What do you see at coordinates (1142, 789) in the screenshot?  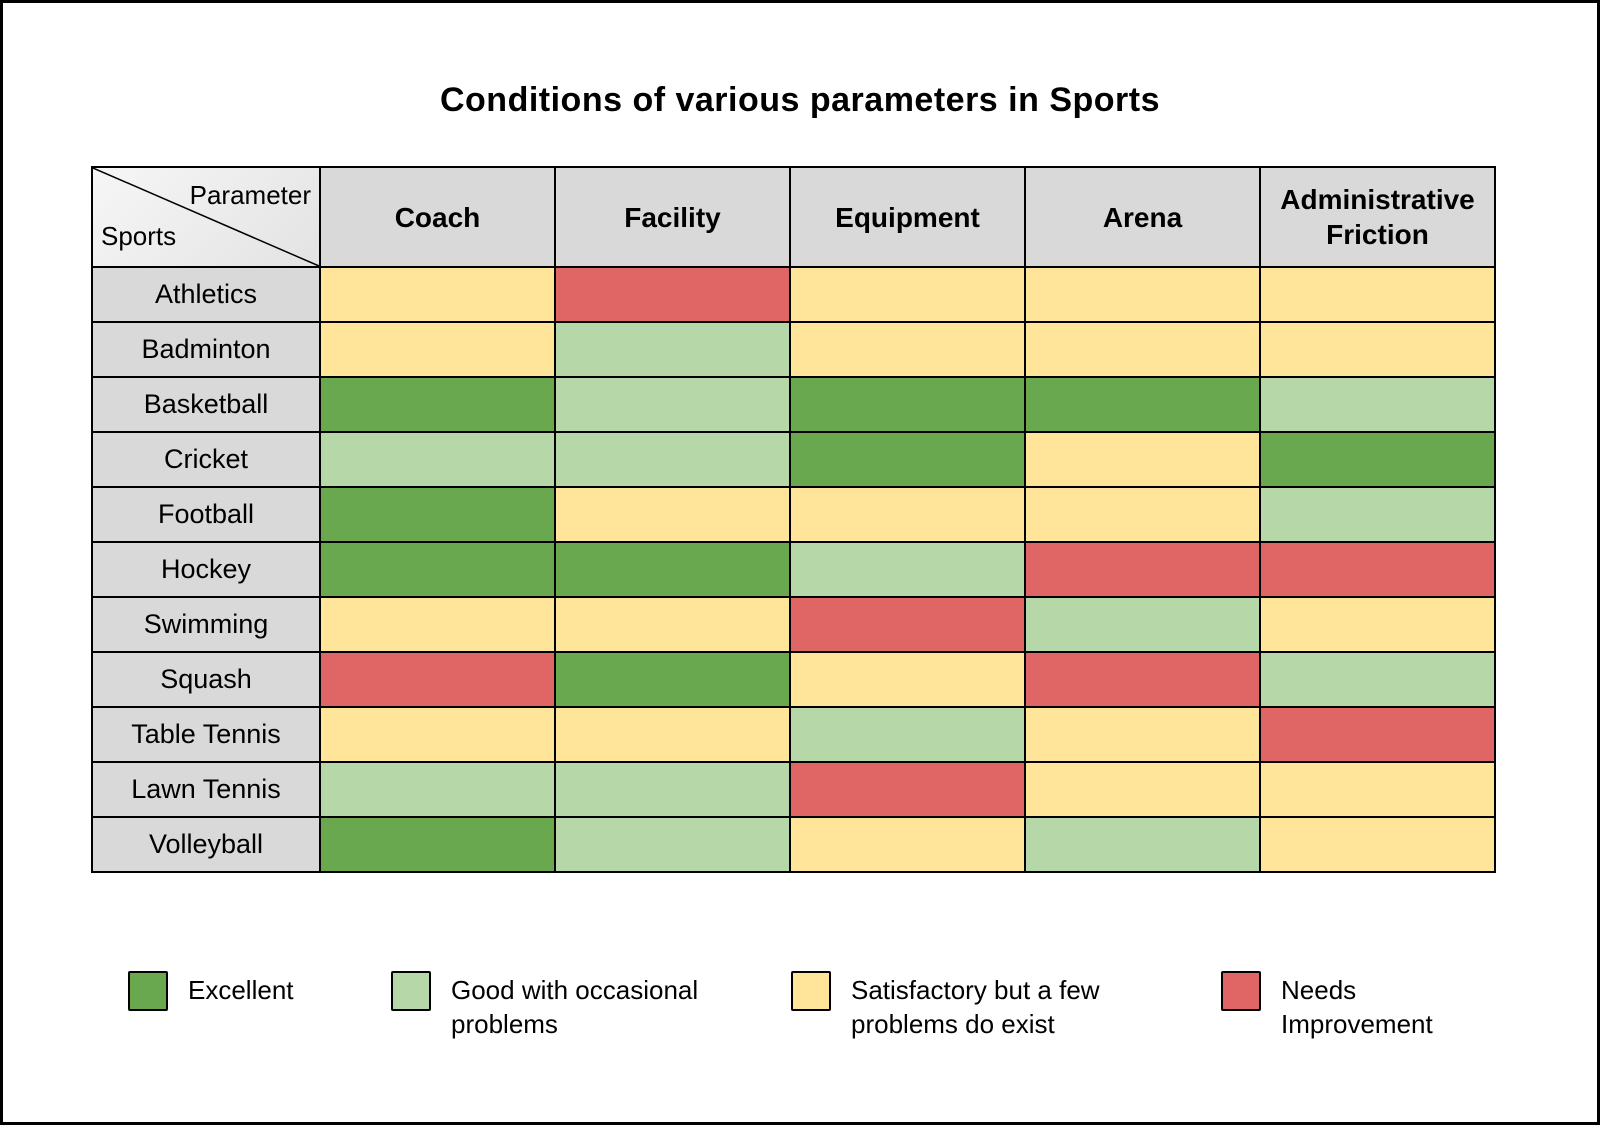 I see `cell-lawn-tennis-arena` at bounding box center [1142, 789].